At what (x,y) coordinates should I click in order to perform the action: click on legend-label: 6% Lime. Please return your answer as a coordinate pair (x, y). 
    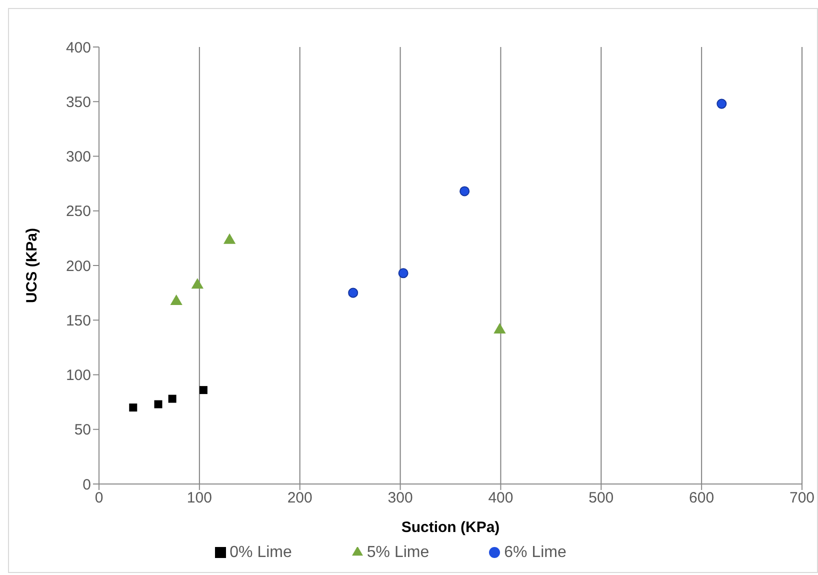
    Looking at the image, I should click on (535, 552).